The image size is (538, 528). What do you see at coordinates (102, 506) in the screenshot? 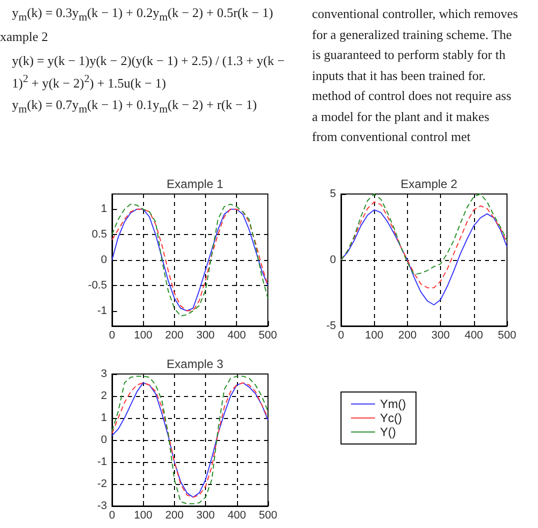
I see `y-tick-label: -3` at bounding box center [102, 506].